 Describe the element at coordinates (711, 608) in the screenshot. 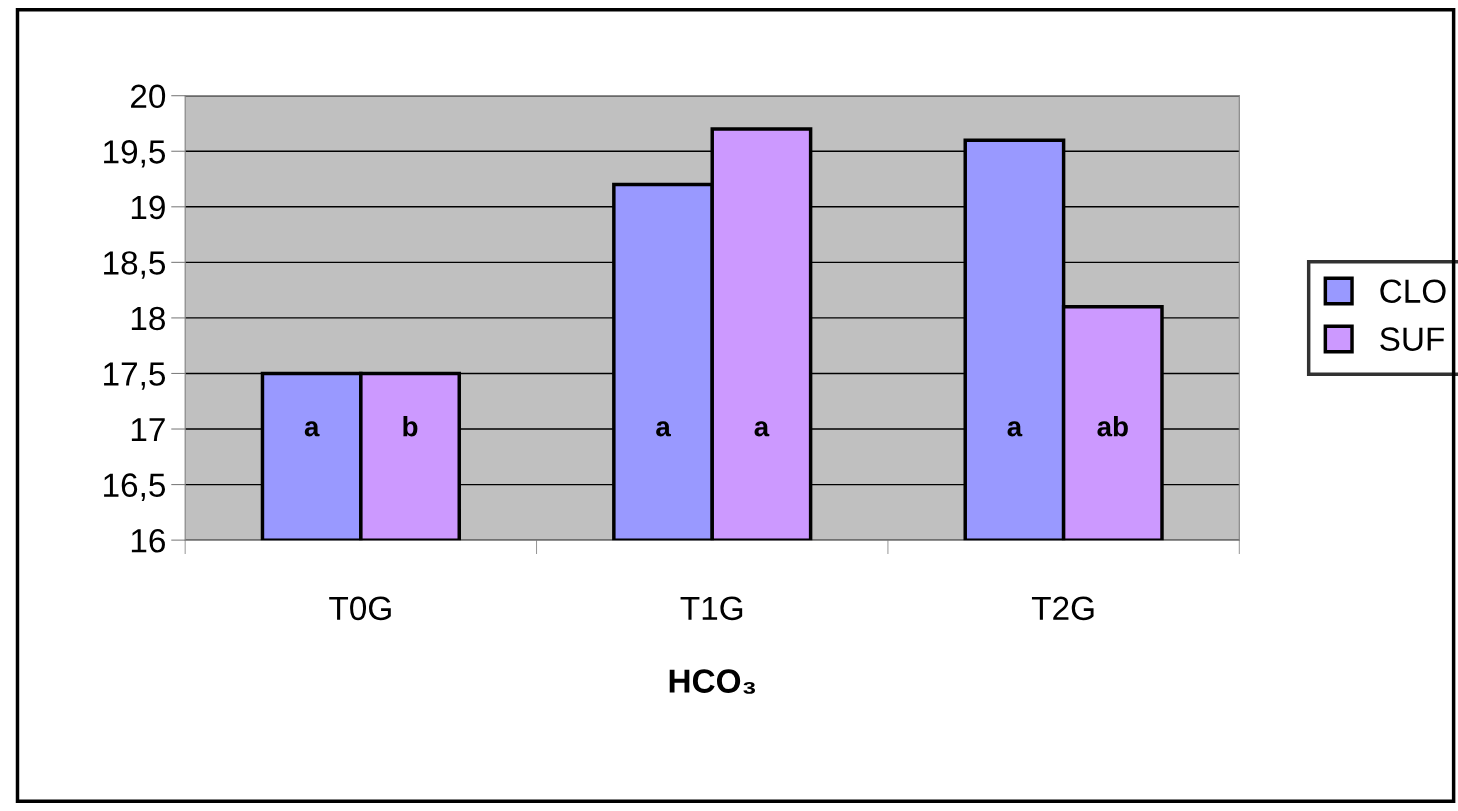

I see `x-tick-label: T1G` at that location.